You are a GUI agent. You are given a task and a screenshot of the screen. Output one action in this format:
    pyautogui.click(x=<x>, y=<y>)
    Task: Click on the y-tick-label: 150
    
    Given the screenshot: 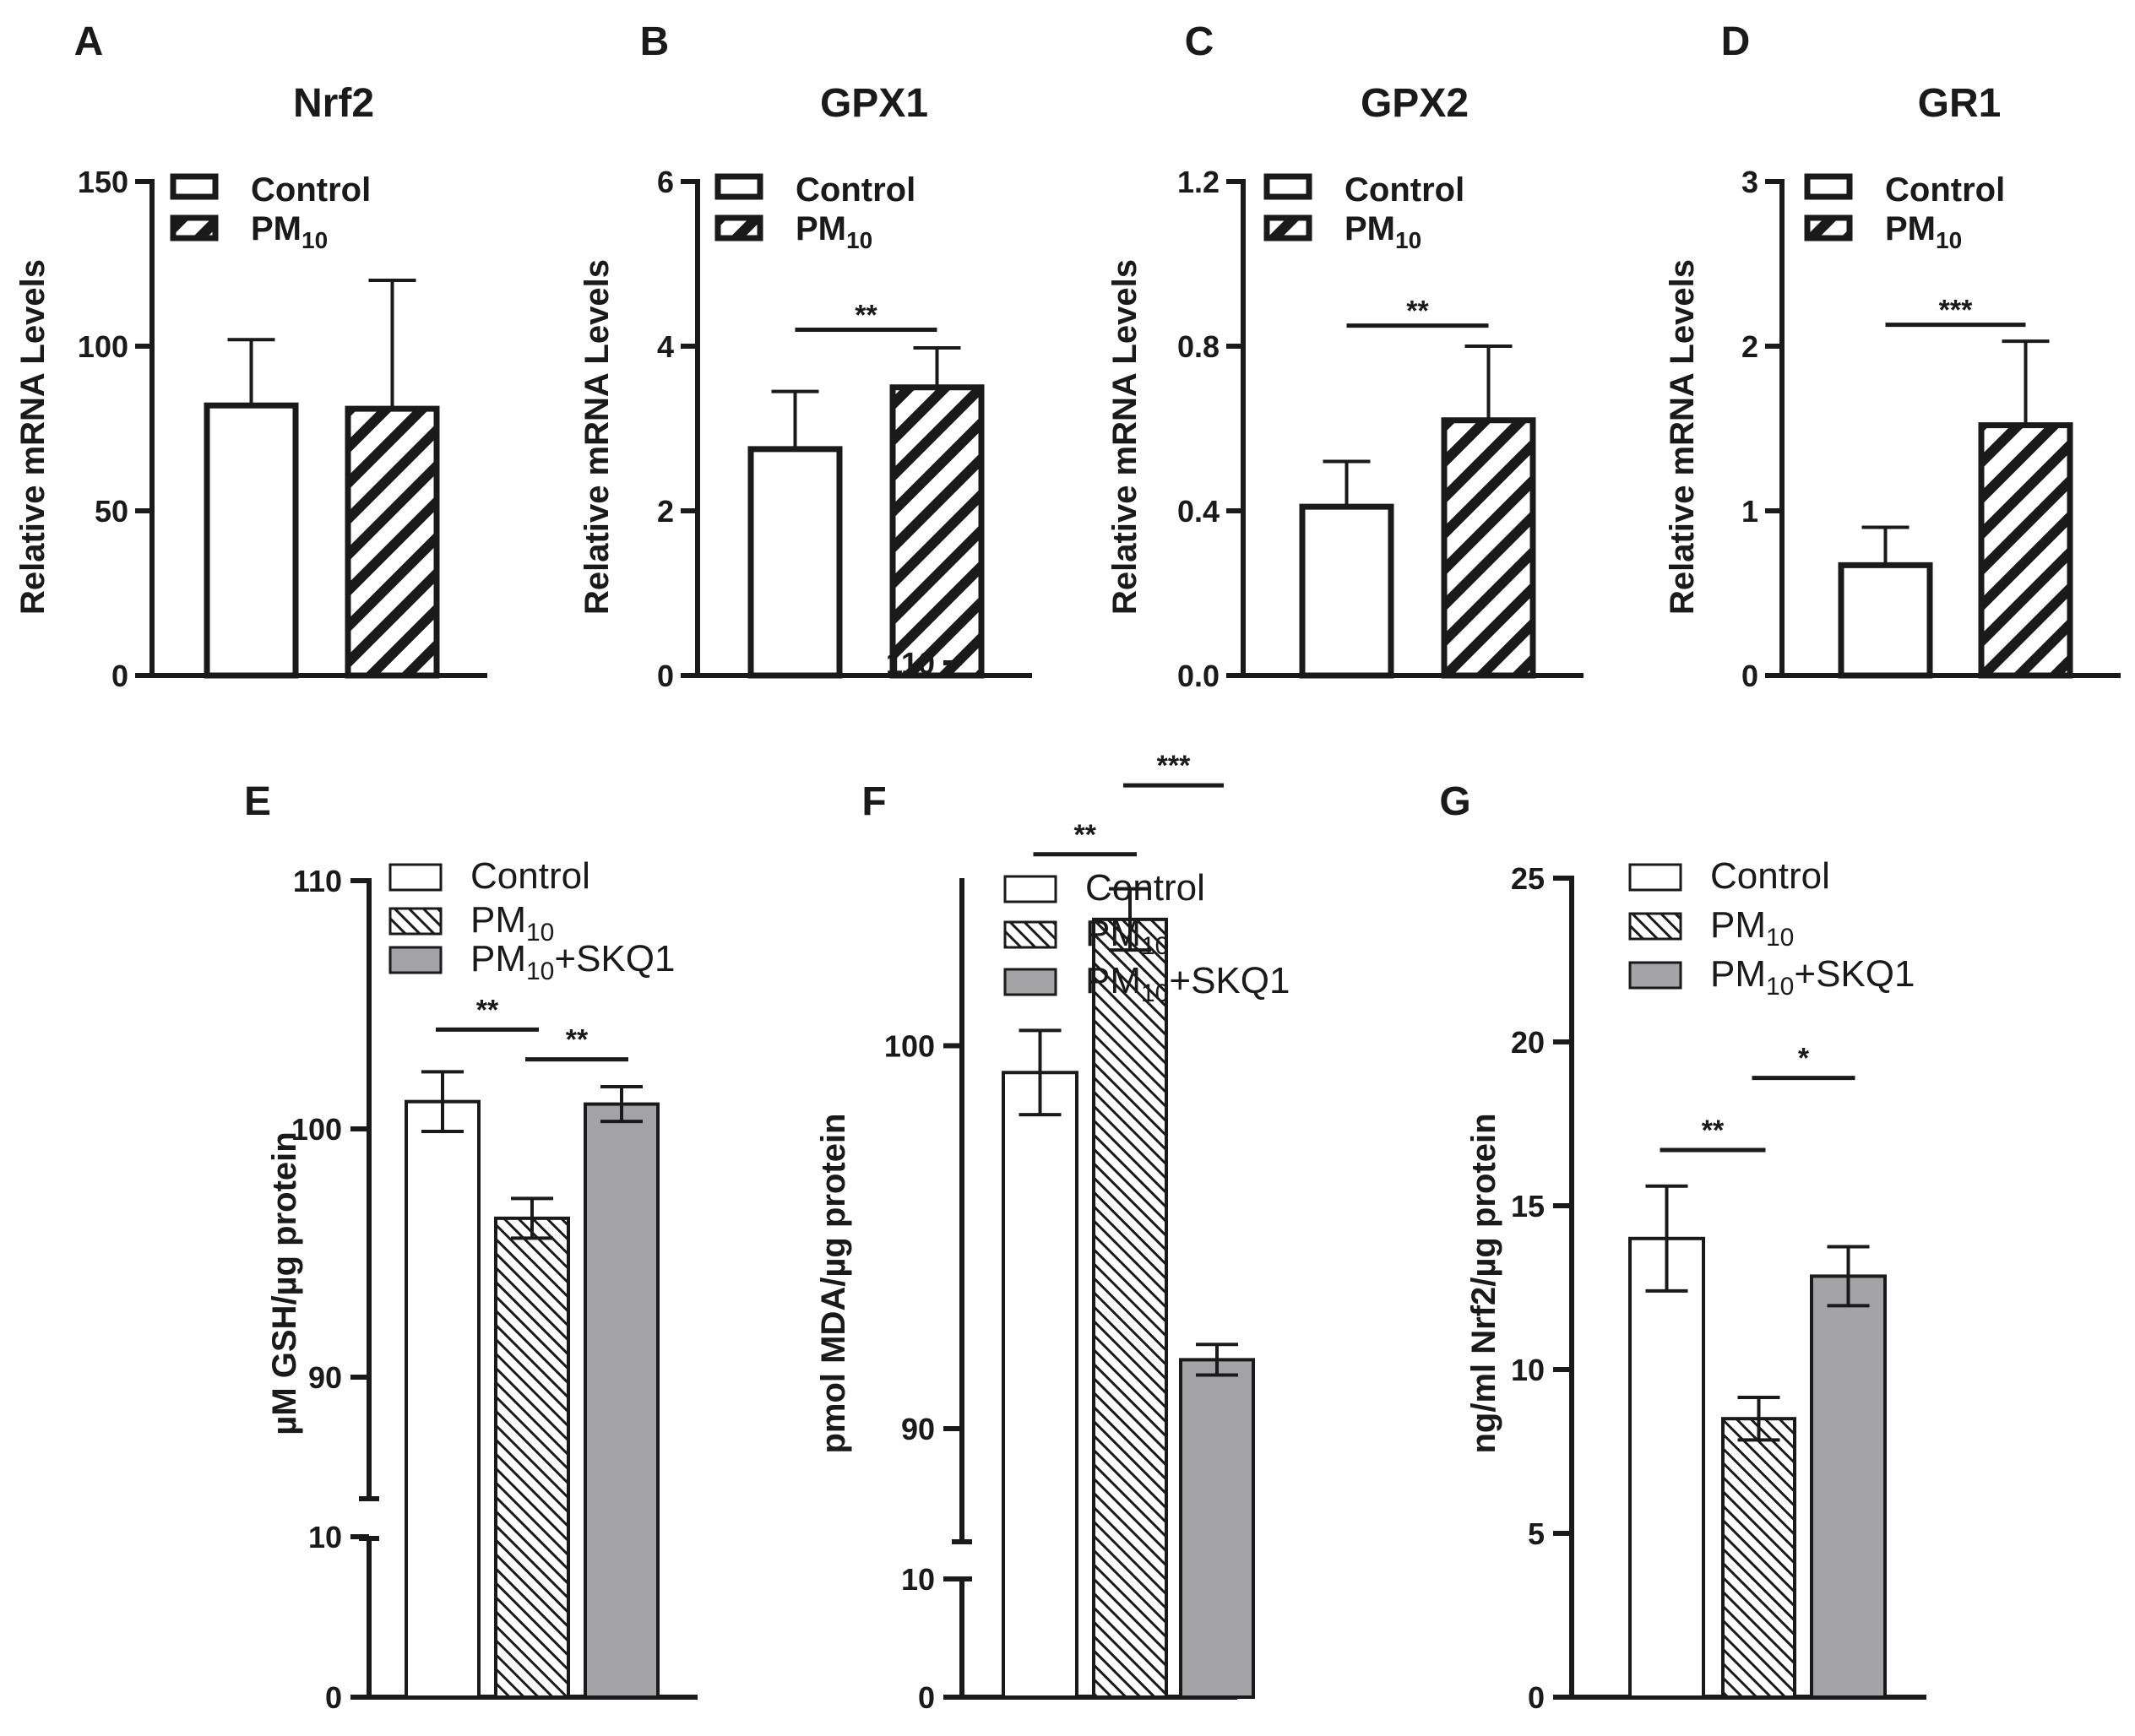 What is the action you would take?
    pyautogui.click(x=103, y=182)
    